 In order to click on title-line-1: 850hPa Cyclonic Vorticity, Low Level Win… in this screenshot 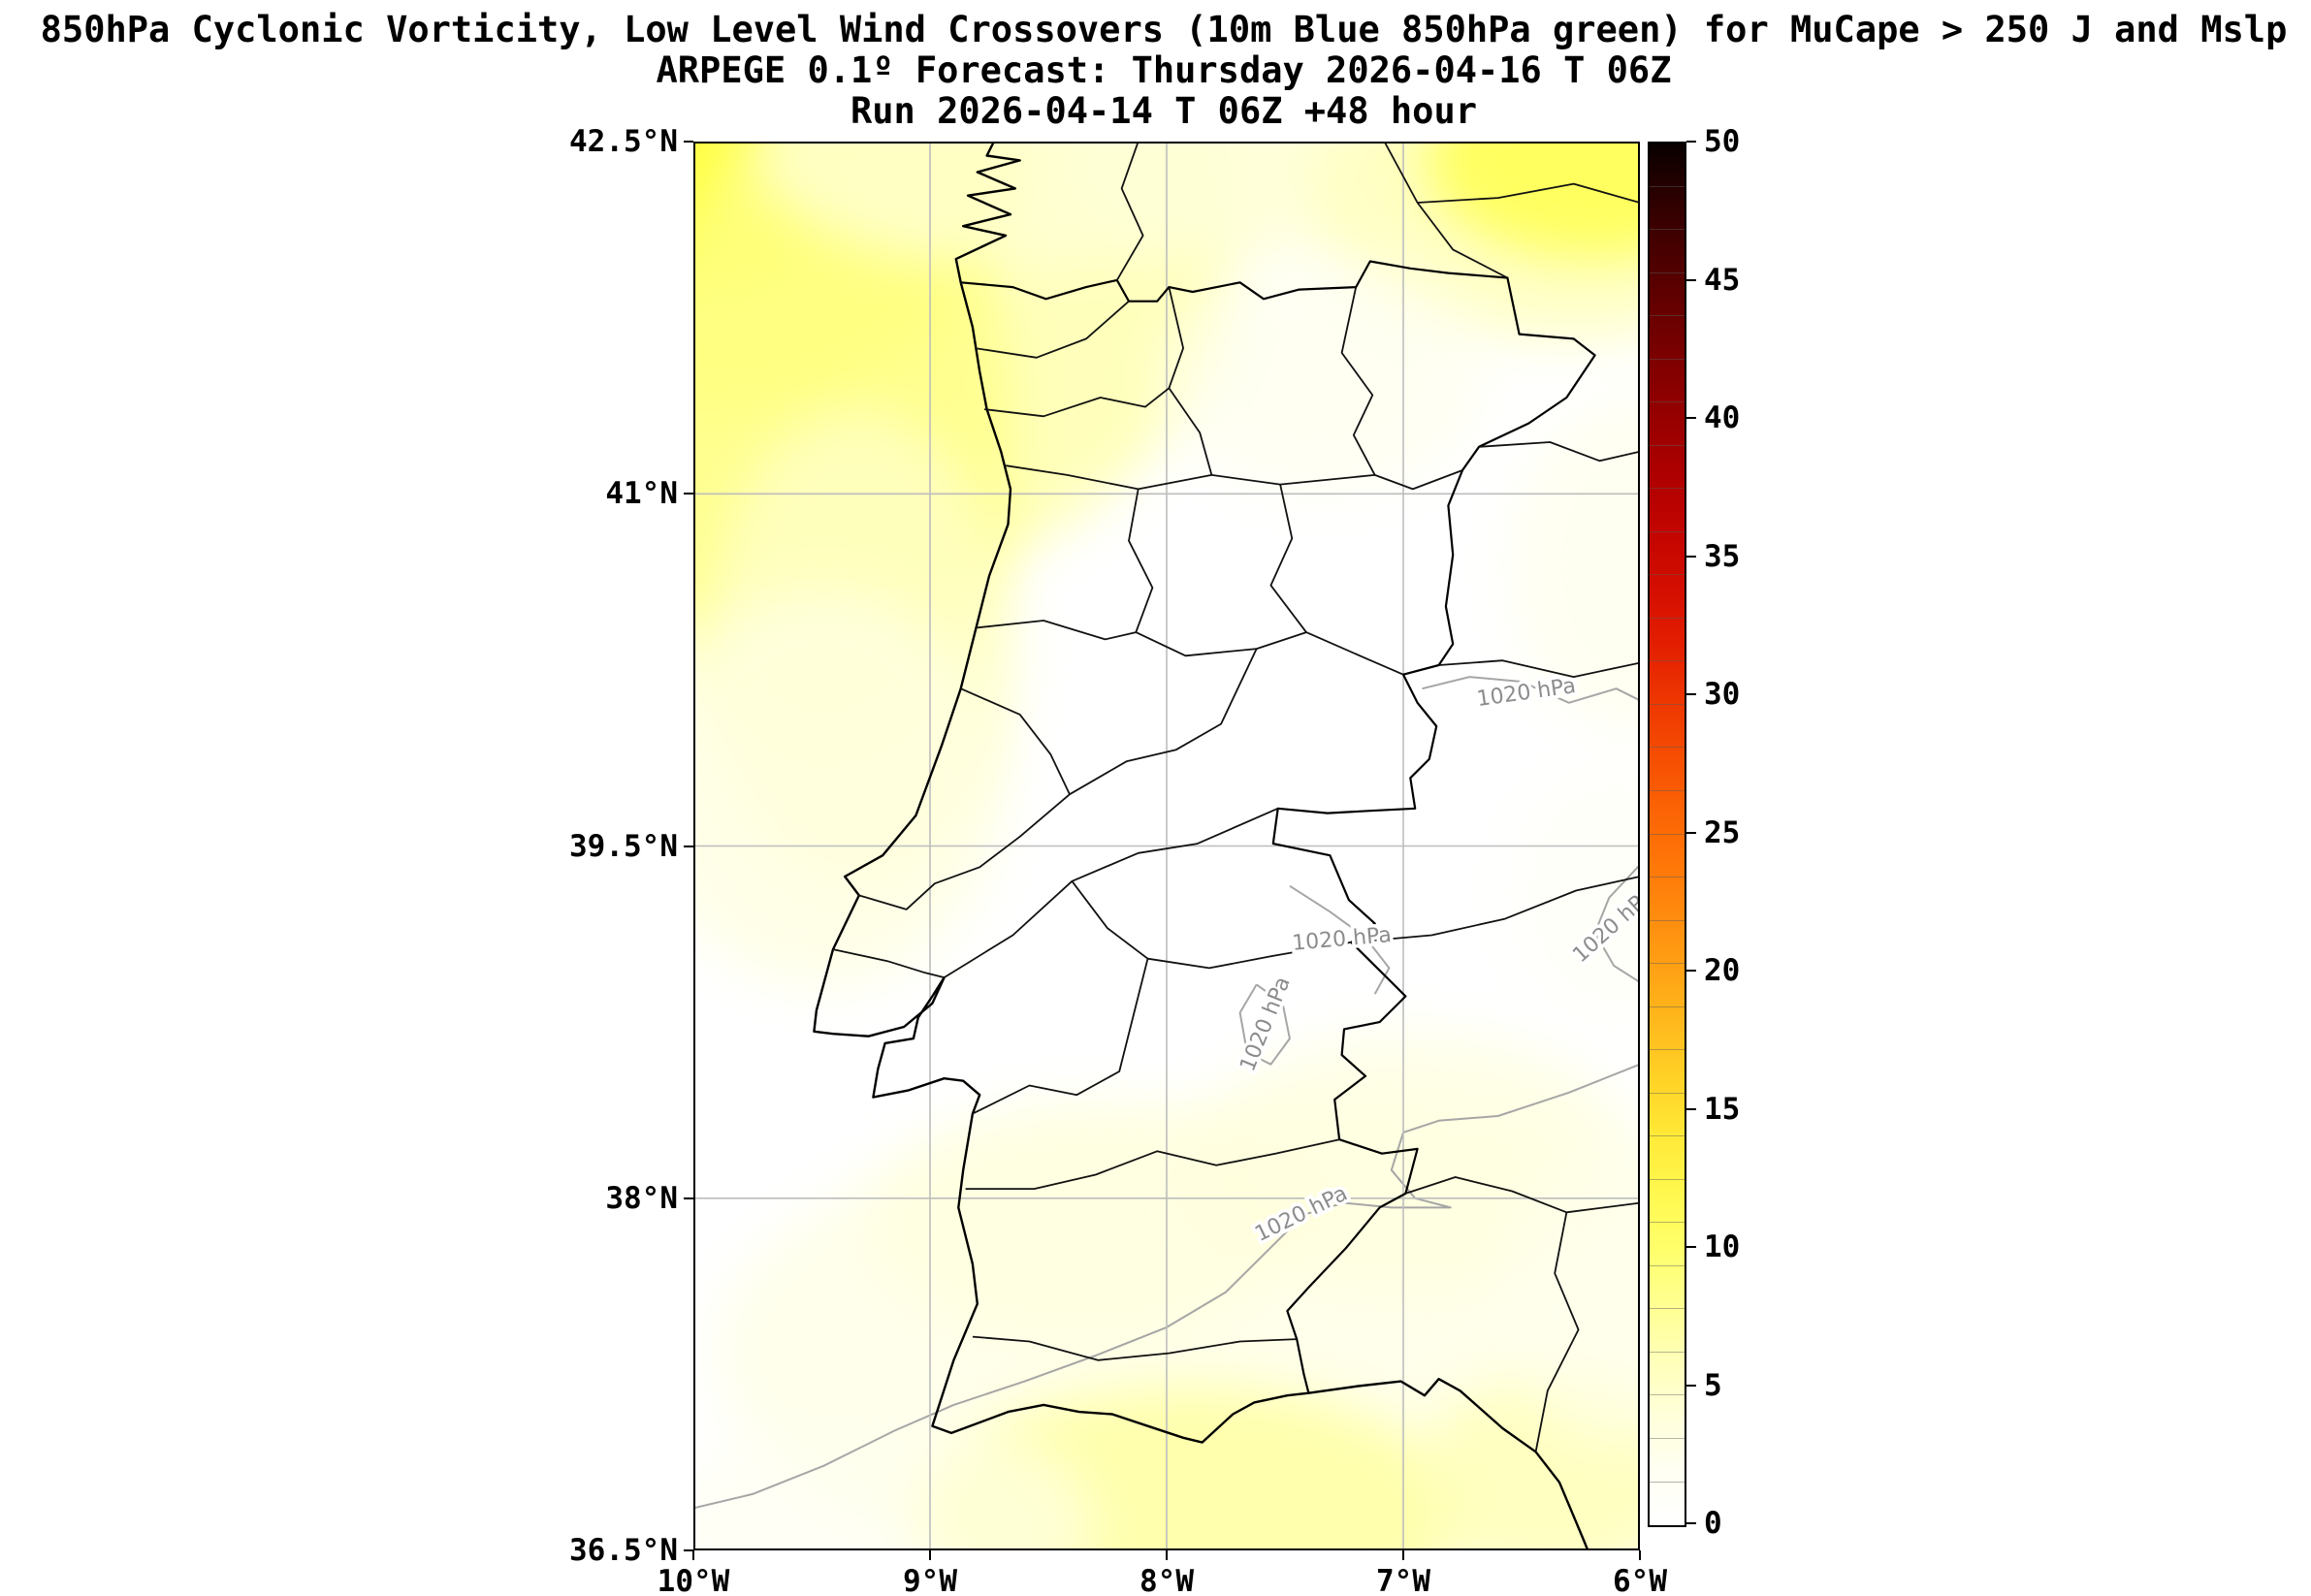, I will do `click(1164, 29)`.